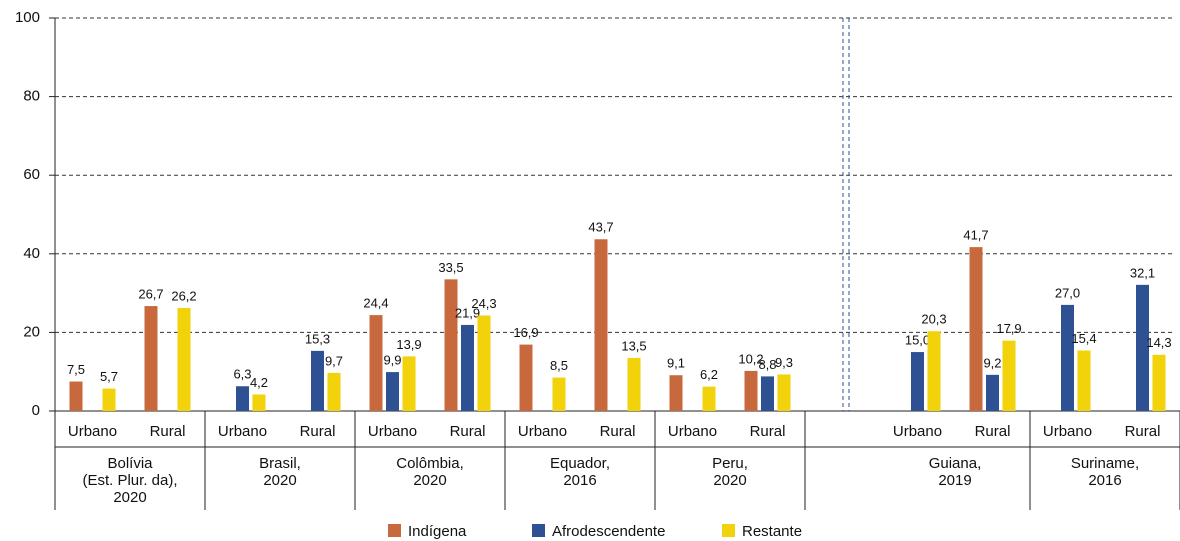 The height and width of the screenshot is (541, 1180). I want to click on group-label: (Est. Plur. da),, so click(129, 480).